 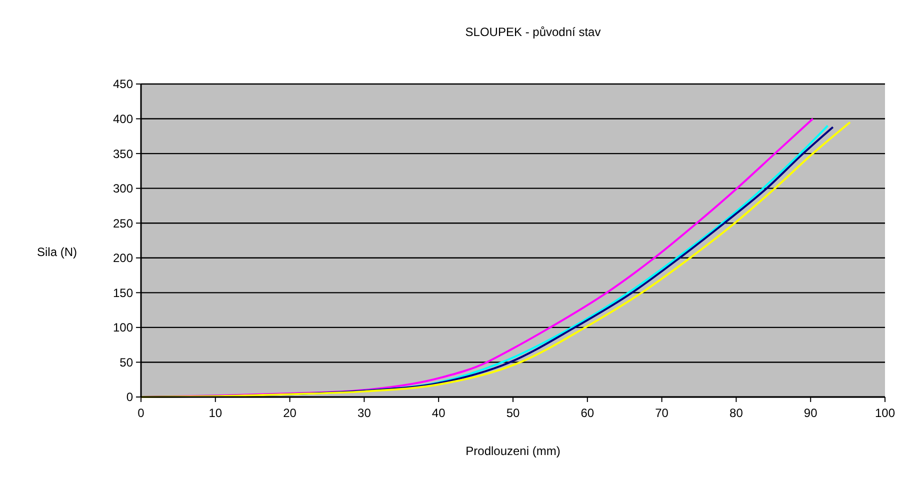 What do you see at coordinates (513, 451) in the screenshot?
I see `x-axis-title: Prodlouzeni (mm)` at bounding box center [513, 451].